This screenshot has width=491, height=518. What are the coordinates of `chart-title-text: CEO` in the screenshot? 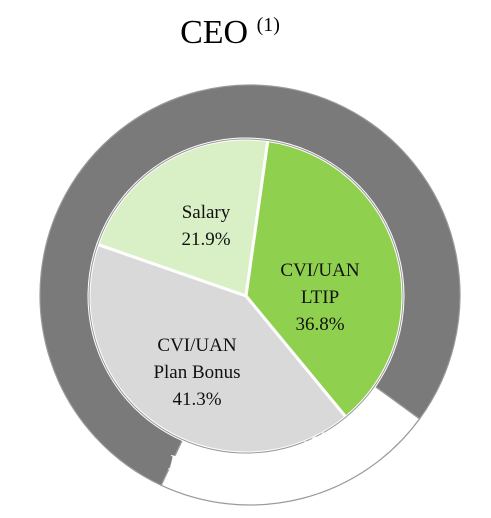 It's located at (214, 32).